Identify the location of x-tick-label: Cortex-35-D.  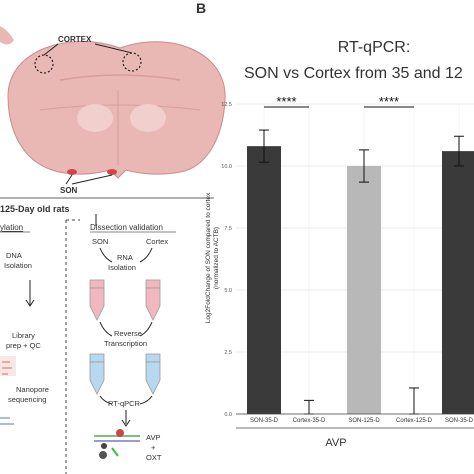
(309, 421).